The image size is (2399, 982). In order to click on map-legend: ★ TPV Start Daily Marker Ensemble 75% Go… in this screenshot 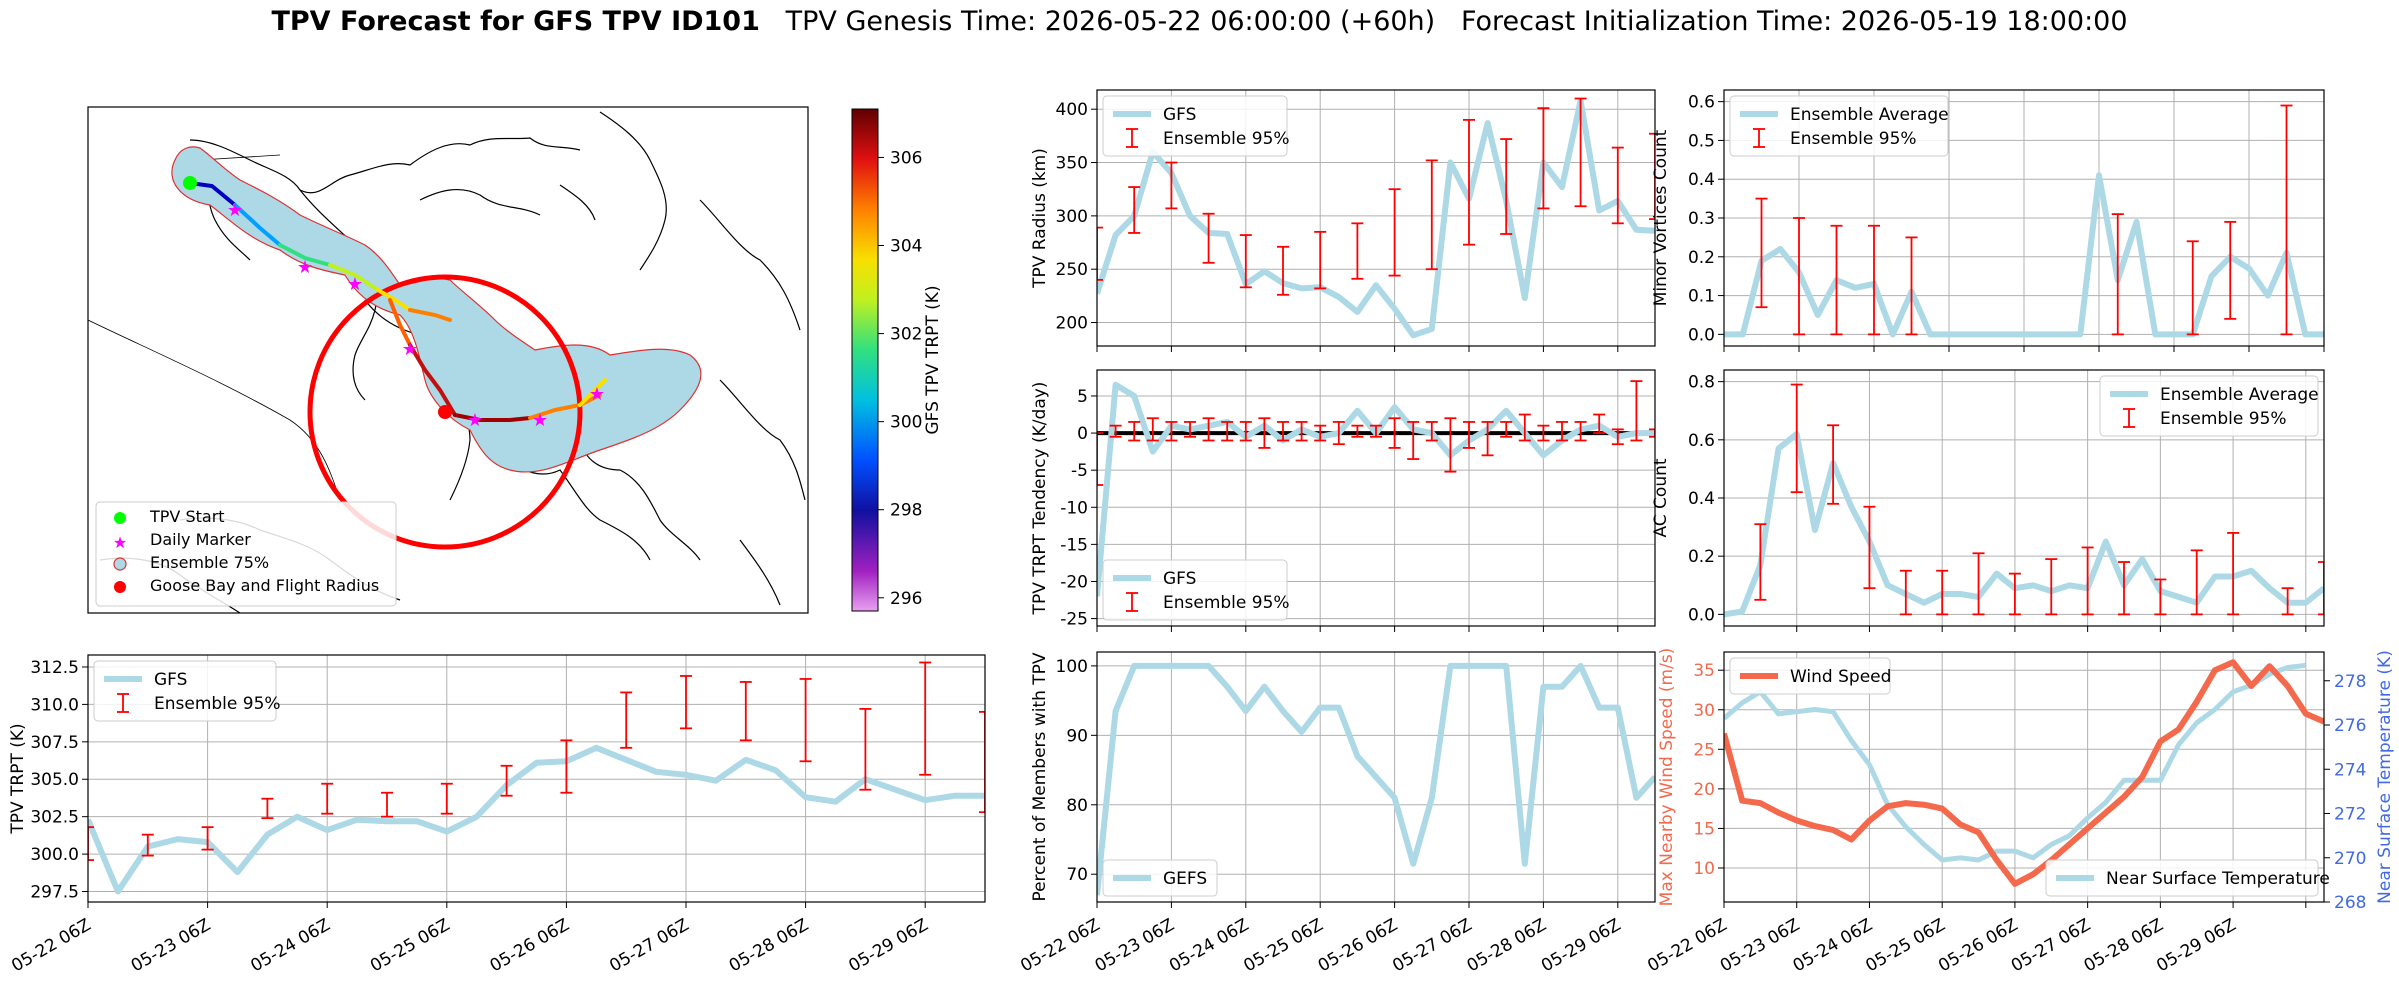, I will do `click(246, 554)`.